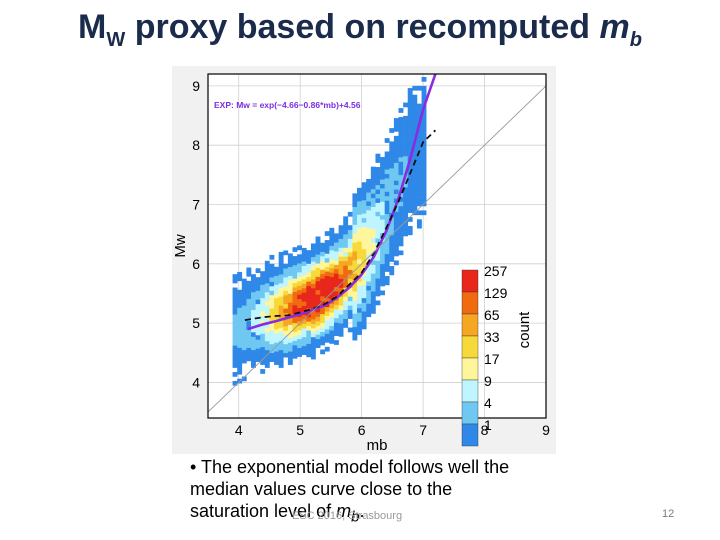  What do you see at coordinates (287, 105) in the screenshot?
I see `model-equation: EXP: Mw = exp(−4.66−0.86*mb)+4.56` at bounding box center [287, 105].